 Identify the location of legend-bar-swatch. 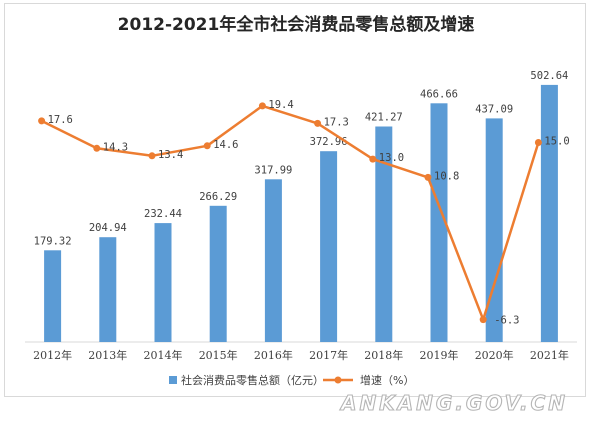
(173, 380).